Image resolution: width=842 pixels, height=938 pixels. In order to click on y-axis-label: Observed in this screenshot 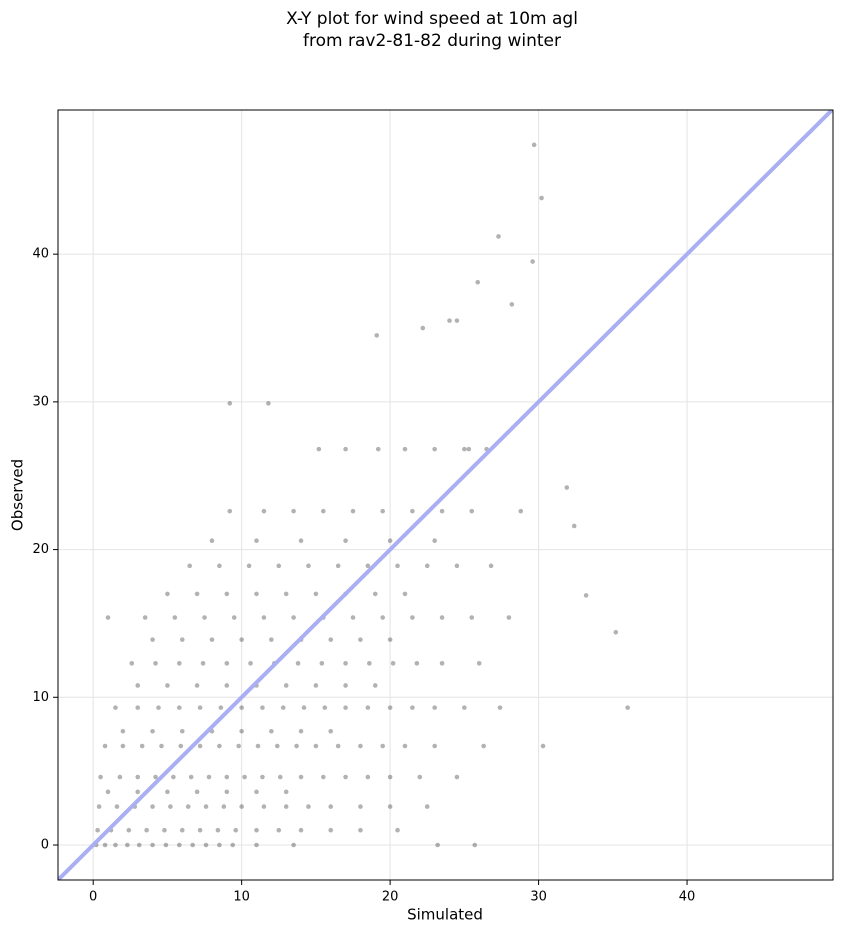, I will do `click(18, 495)`.